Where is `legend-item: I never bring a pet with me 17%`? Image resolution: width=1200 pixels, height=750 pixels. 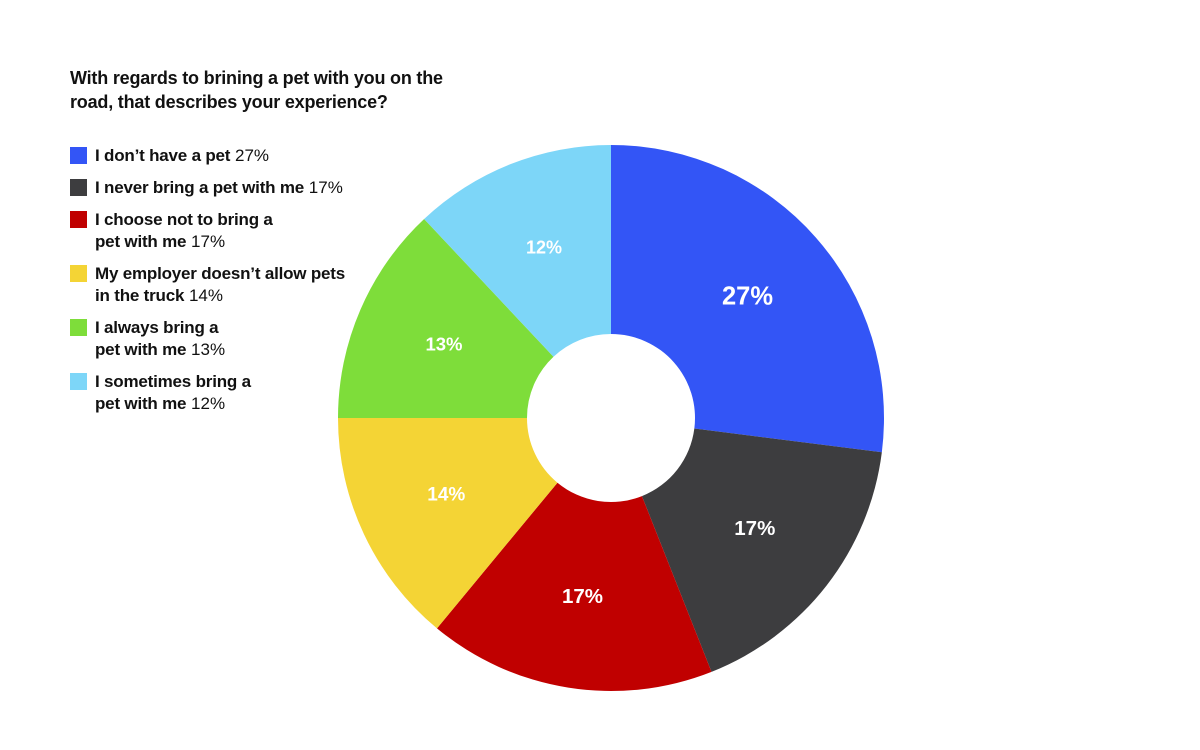
legend-item: I never bring a pet with me 17% is located at coordinates (207, 188).